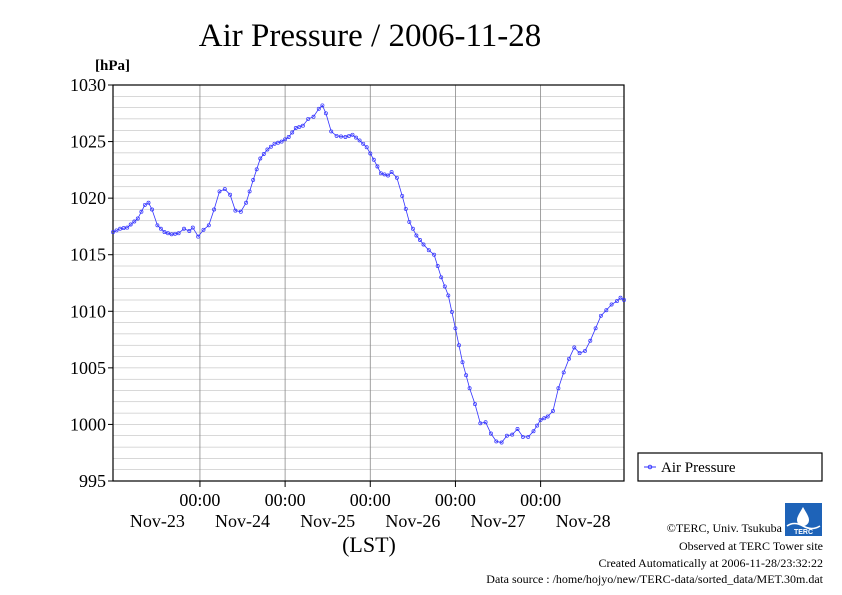  Describe the element at coordinates (112, 66) in the screenshot. I see `y-axis-unit-label: [hPa]` at that location.